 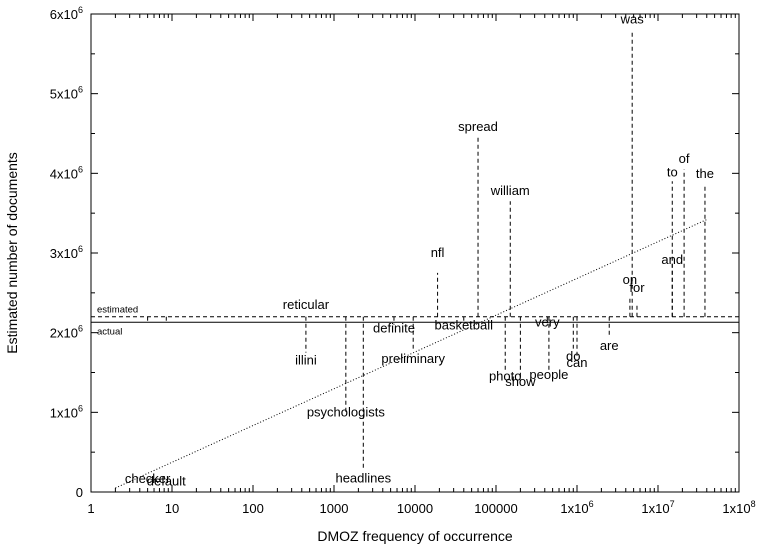 What do you see at coordinates (672, 172) in the screenshot?
I see `word-label-to: to` at bounding box center [672, 172].